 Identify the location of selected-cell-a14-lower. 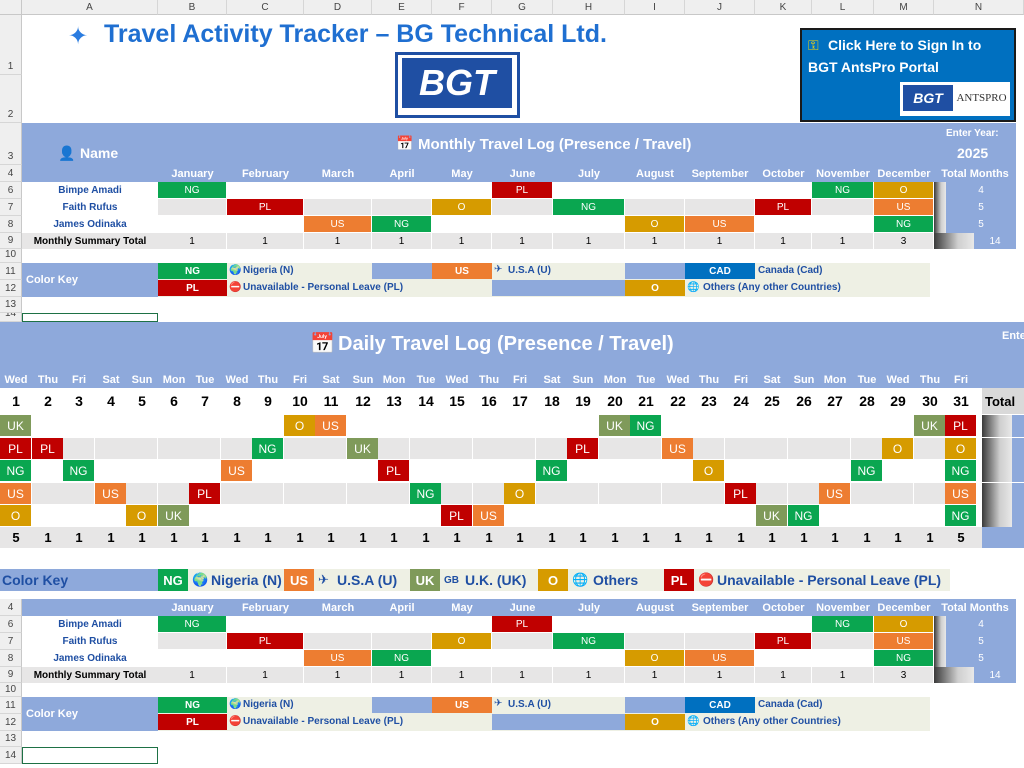
(90, 755).